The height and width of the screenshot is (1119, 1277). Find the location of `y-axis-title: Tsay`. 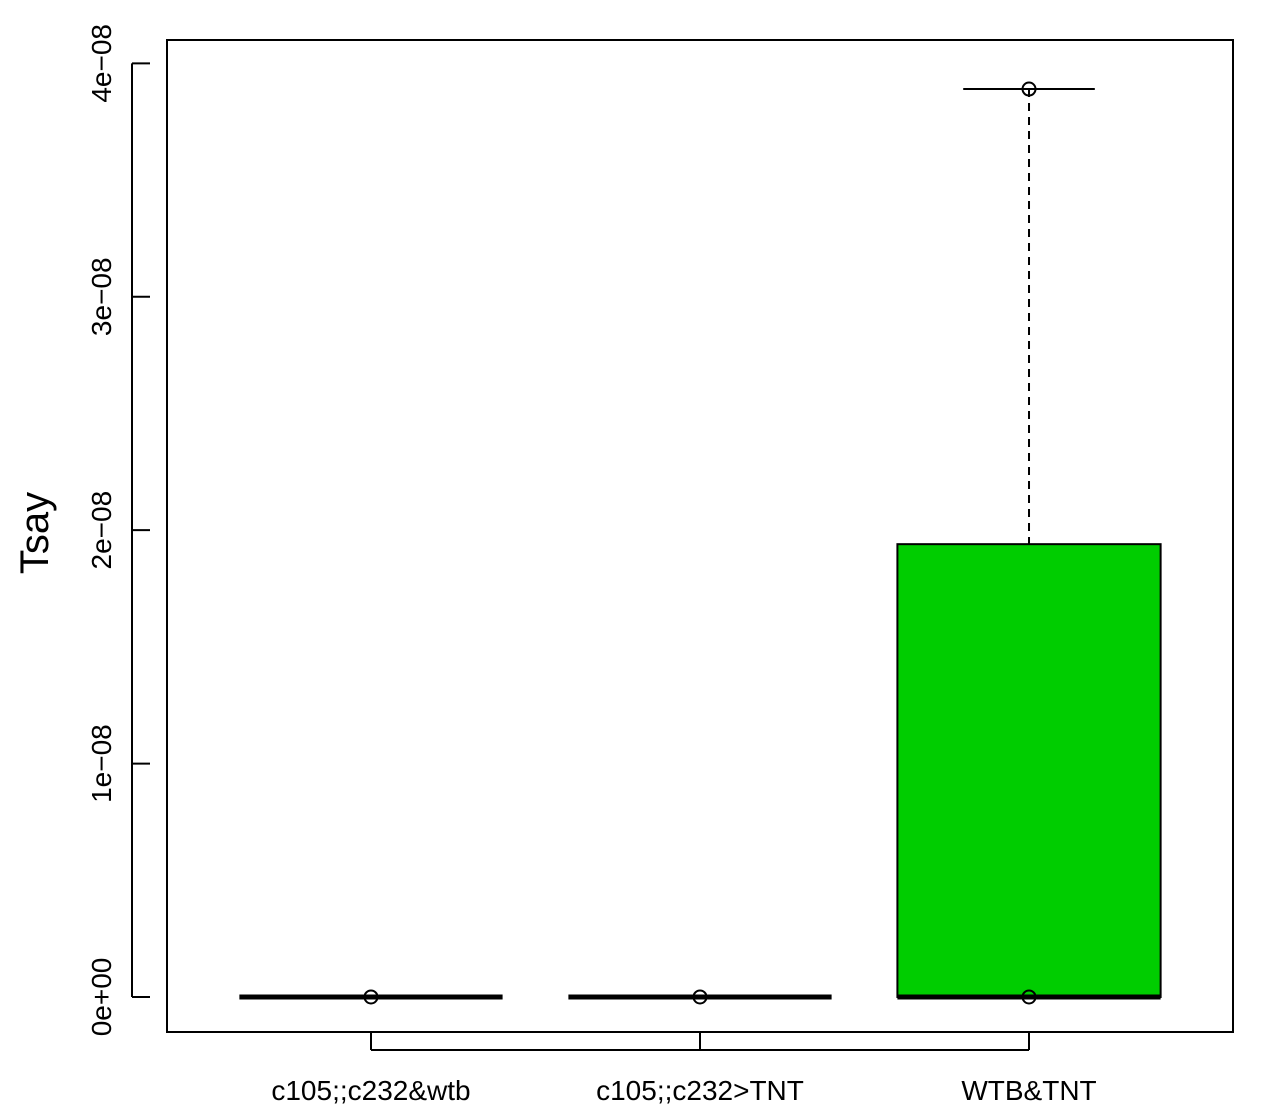

y-axis-title: Tsay is located at coordinates (35, 533).